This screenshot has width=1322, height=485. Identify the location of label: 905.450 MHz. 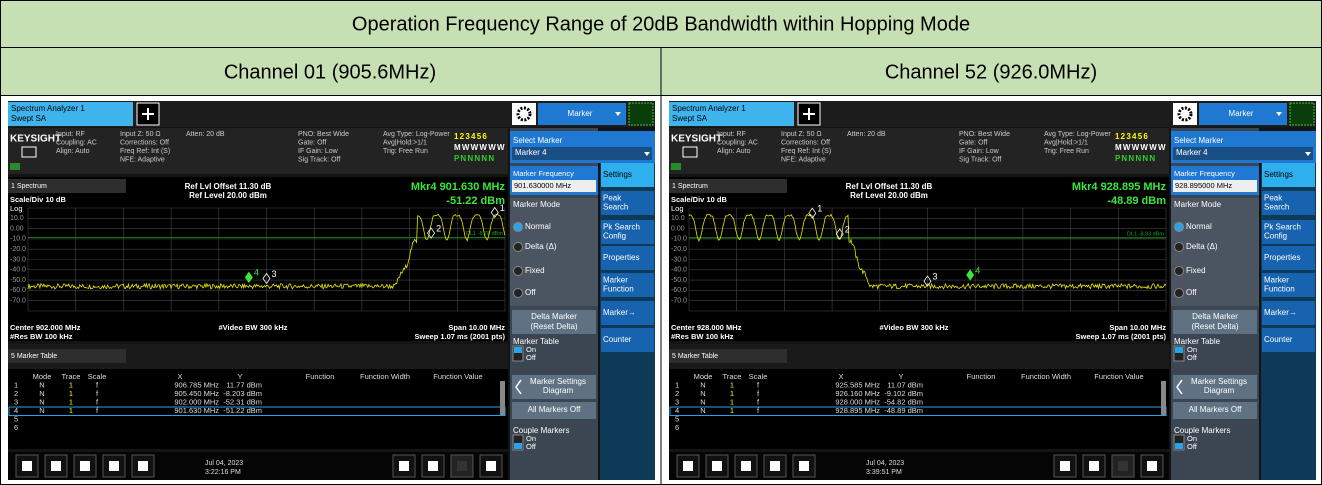
(196, 393).